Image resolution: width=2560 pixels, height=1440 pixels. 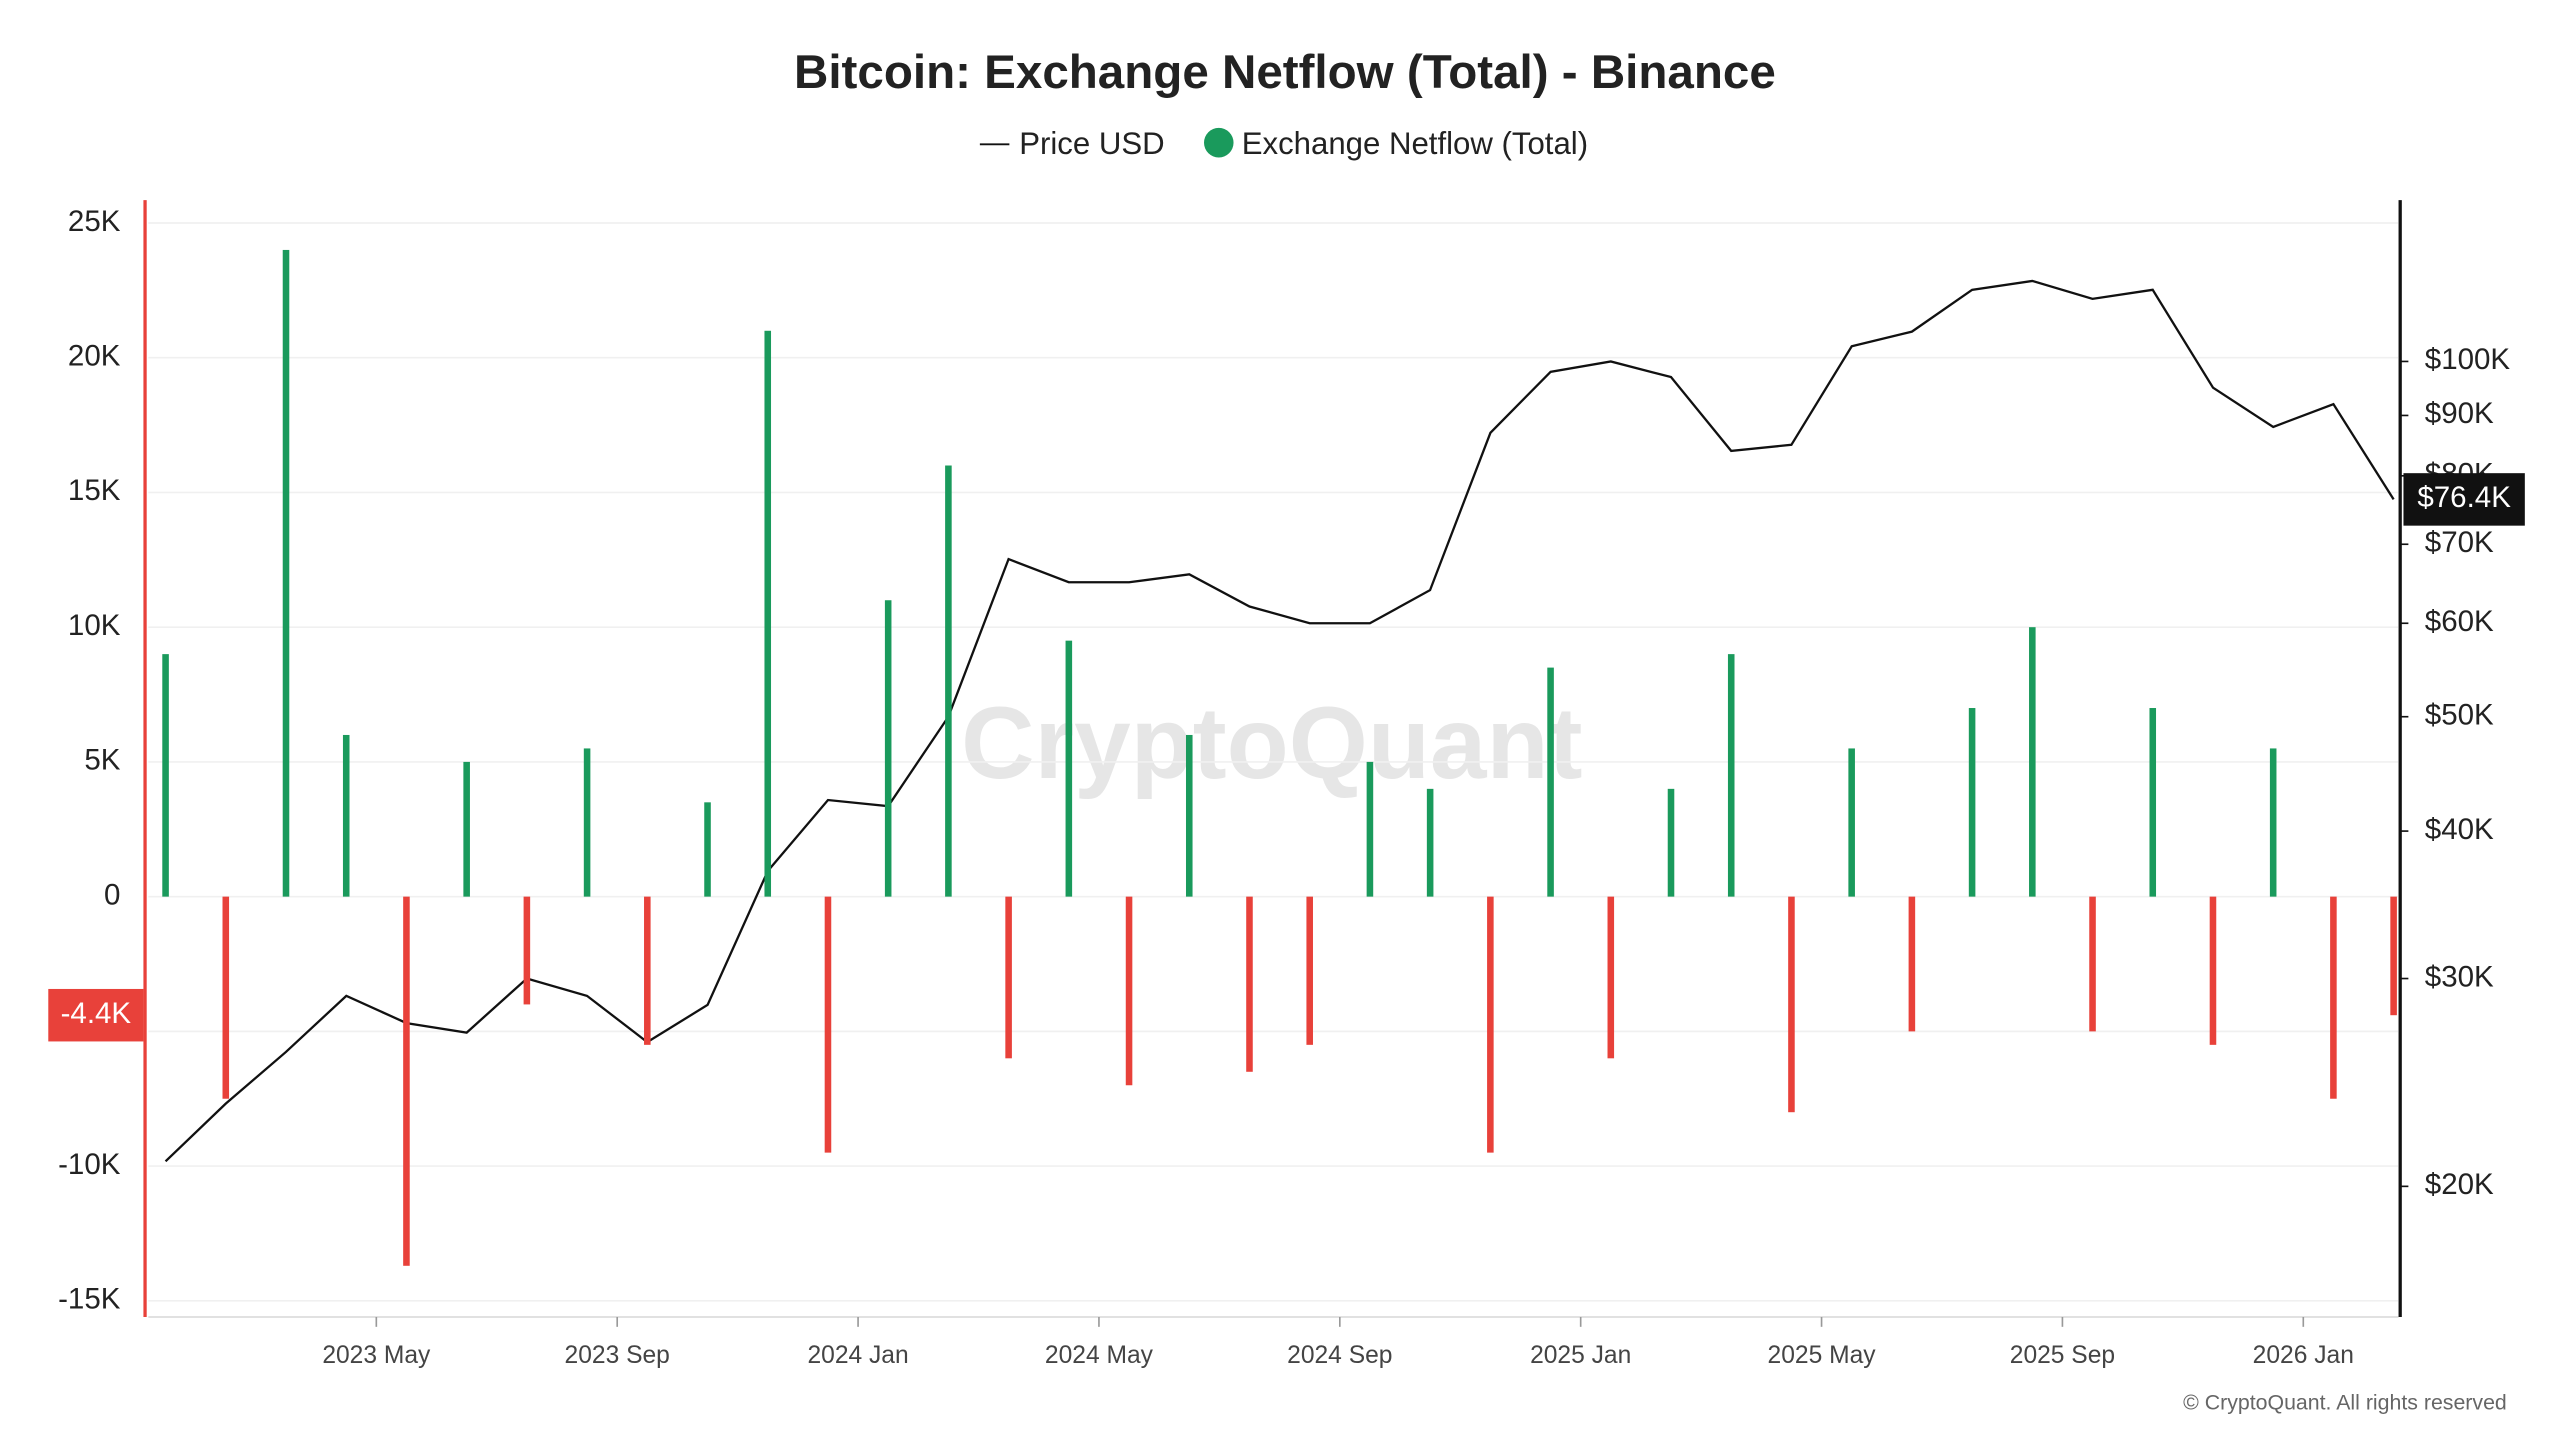 What do you see at coordinates (1822, 1355) in the screenshot?
I see `x-tick-label: 2025 May` at bounding box center [1822, 1355].